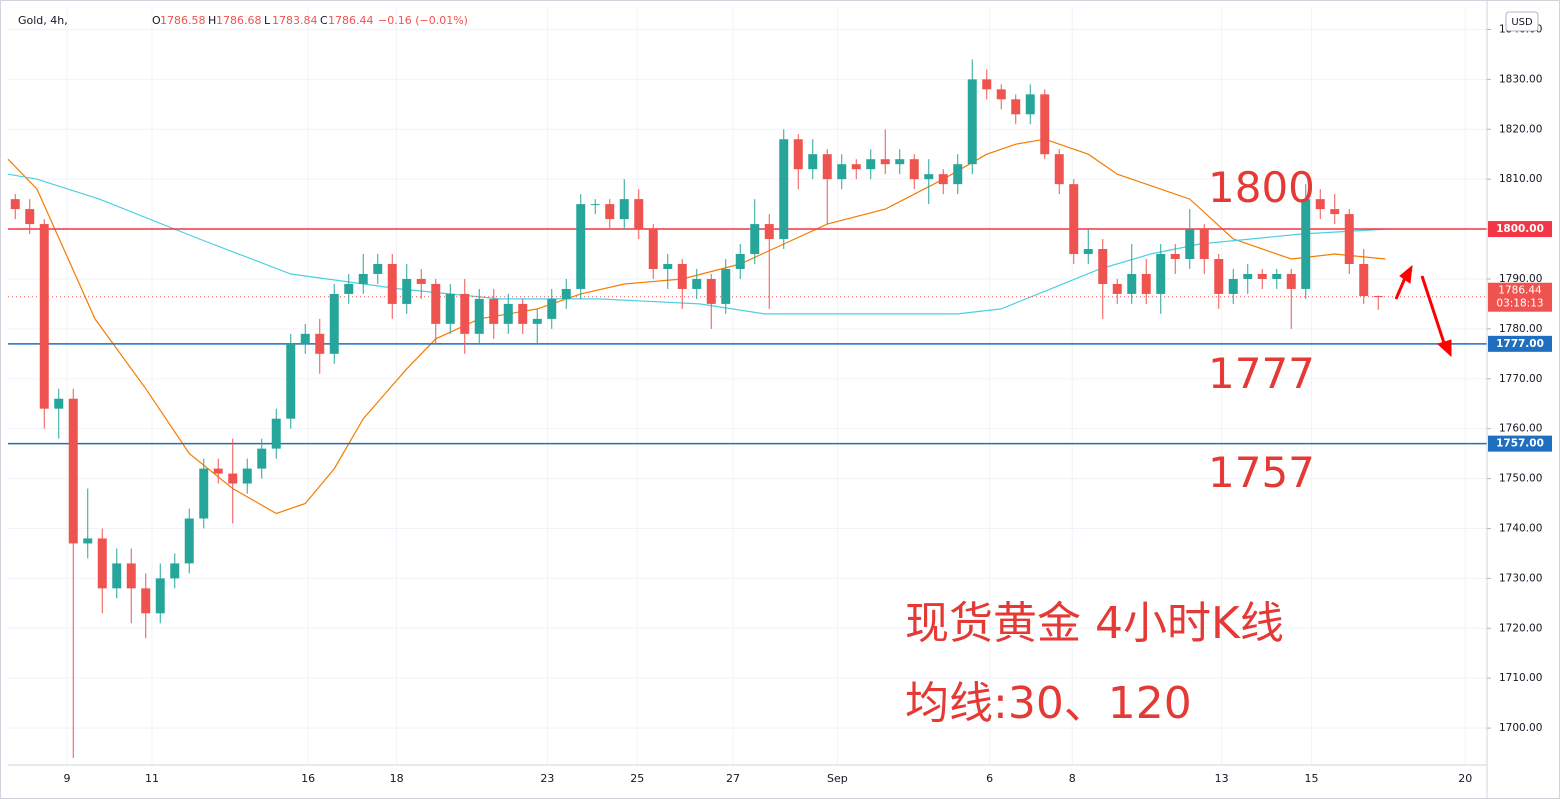  Describe the element at coordinates (351, 20) in the screenshot. I see `ohlc-value: 1786.44` at that location.